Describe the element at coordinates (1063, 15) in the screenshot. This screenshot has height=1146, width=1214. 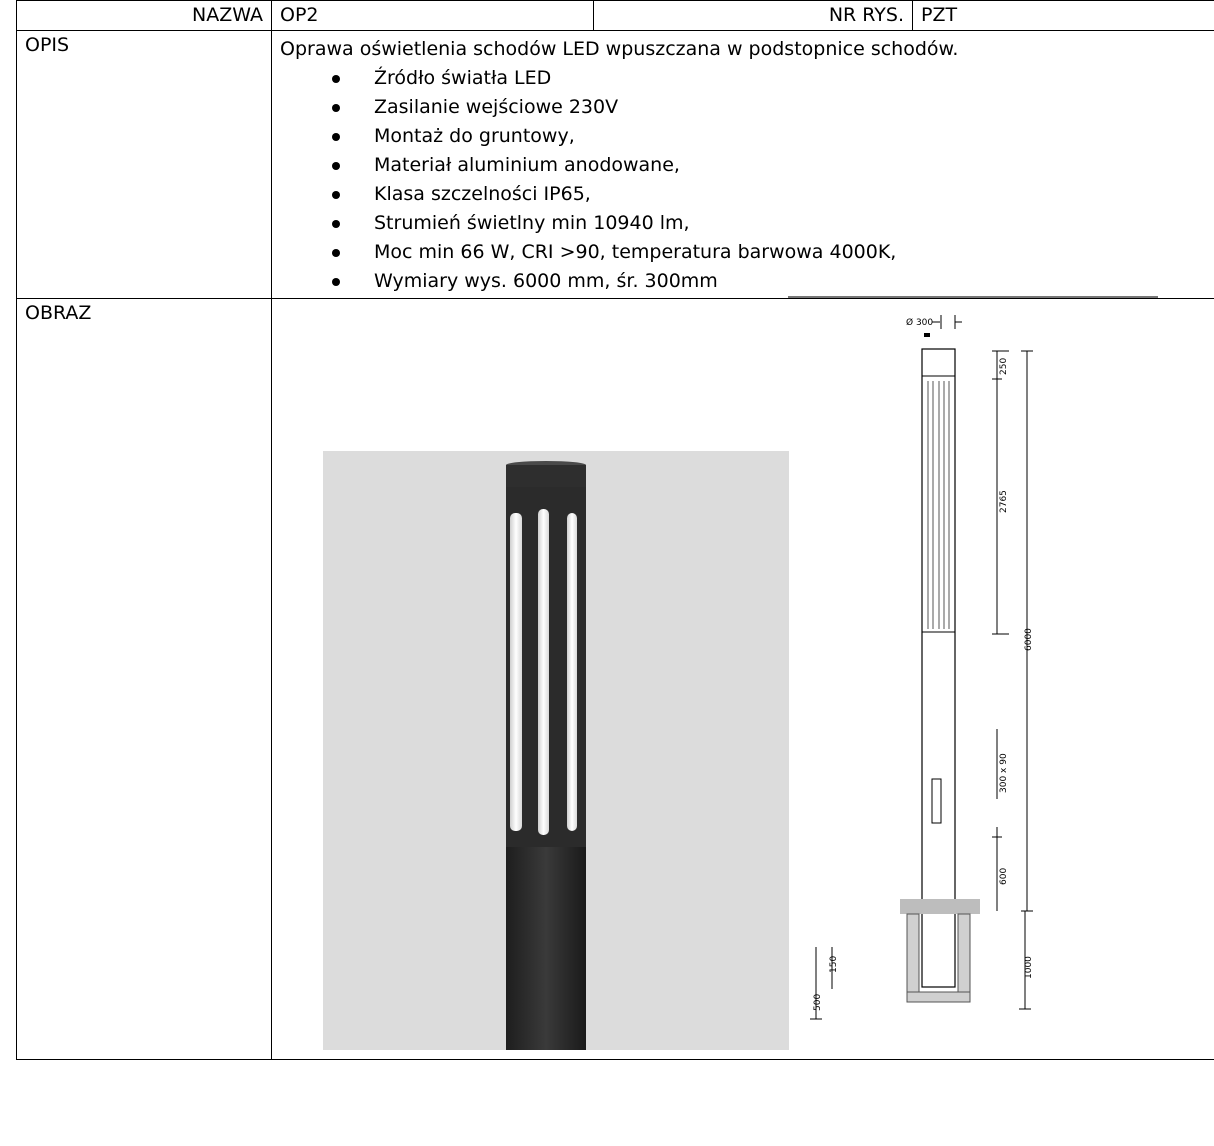
I see `drawing-no-value: PZT` at that location.